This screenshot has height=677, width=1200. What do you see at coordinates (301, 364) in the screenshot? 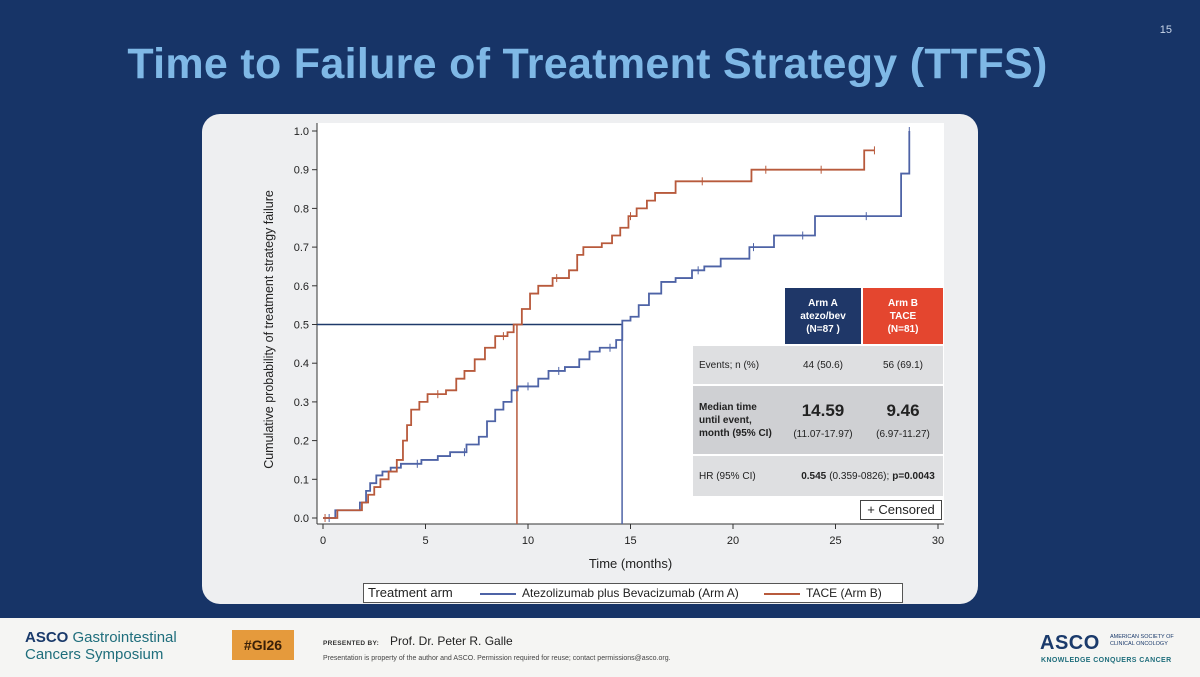
I see `y-tick-label: 0.4` at bounding box center [301, 364].